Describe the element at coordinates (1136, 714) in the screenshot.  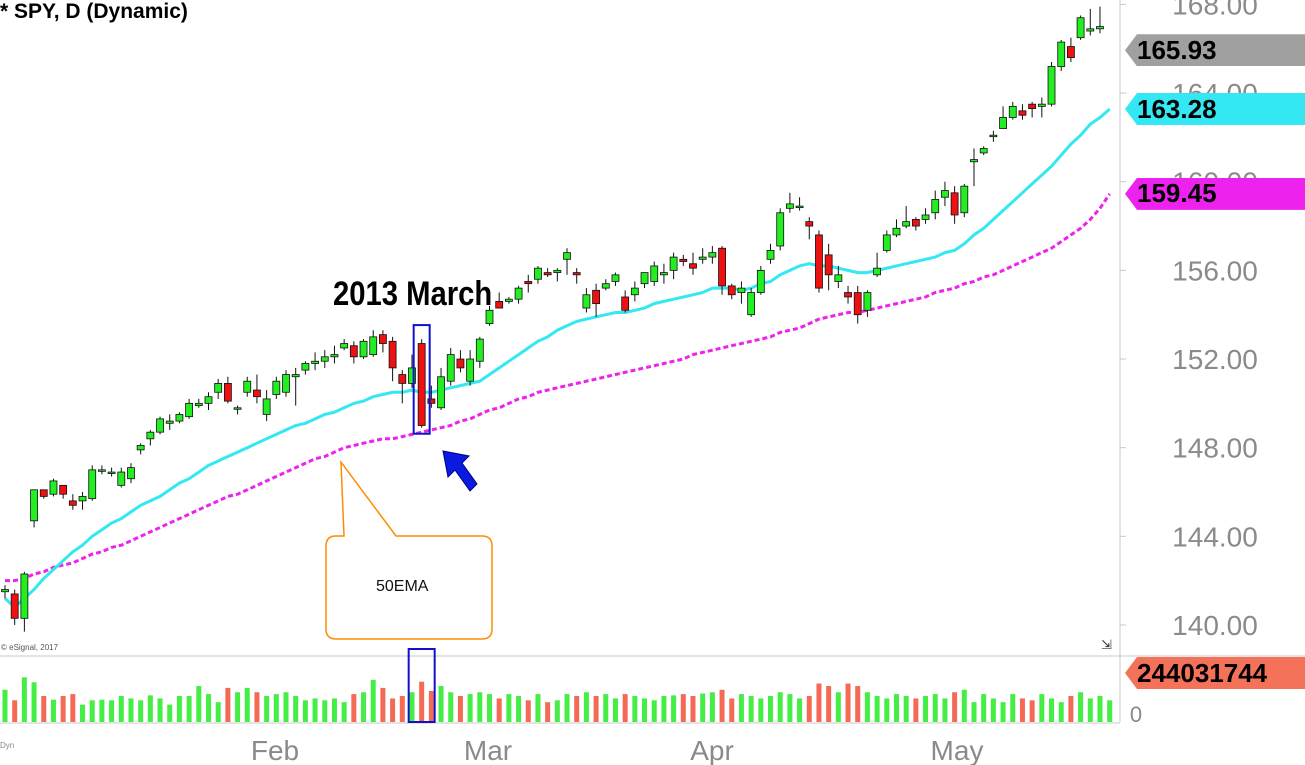
I see `volume-tick-label: 0` at that location.